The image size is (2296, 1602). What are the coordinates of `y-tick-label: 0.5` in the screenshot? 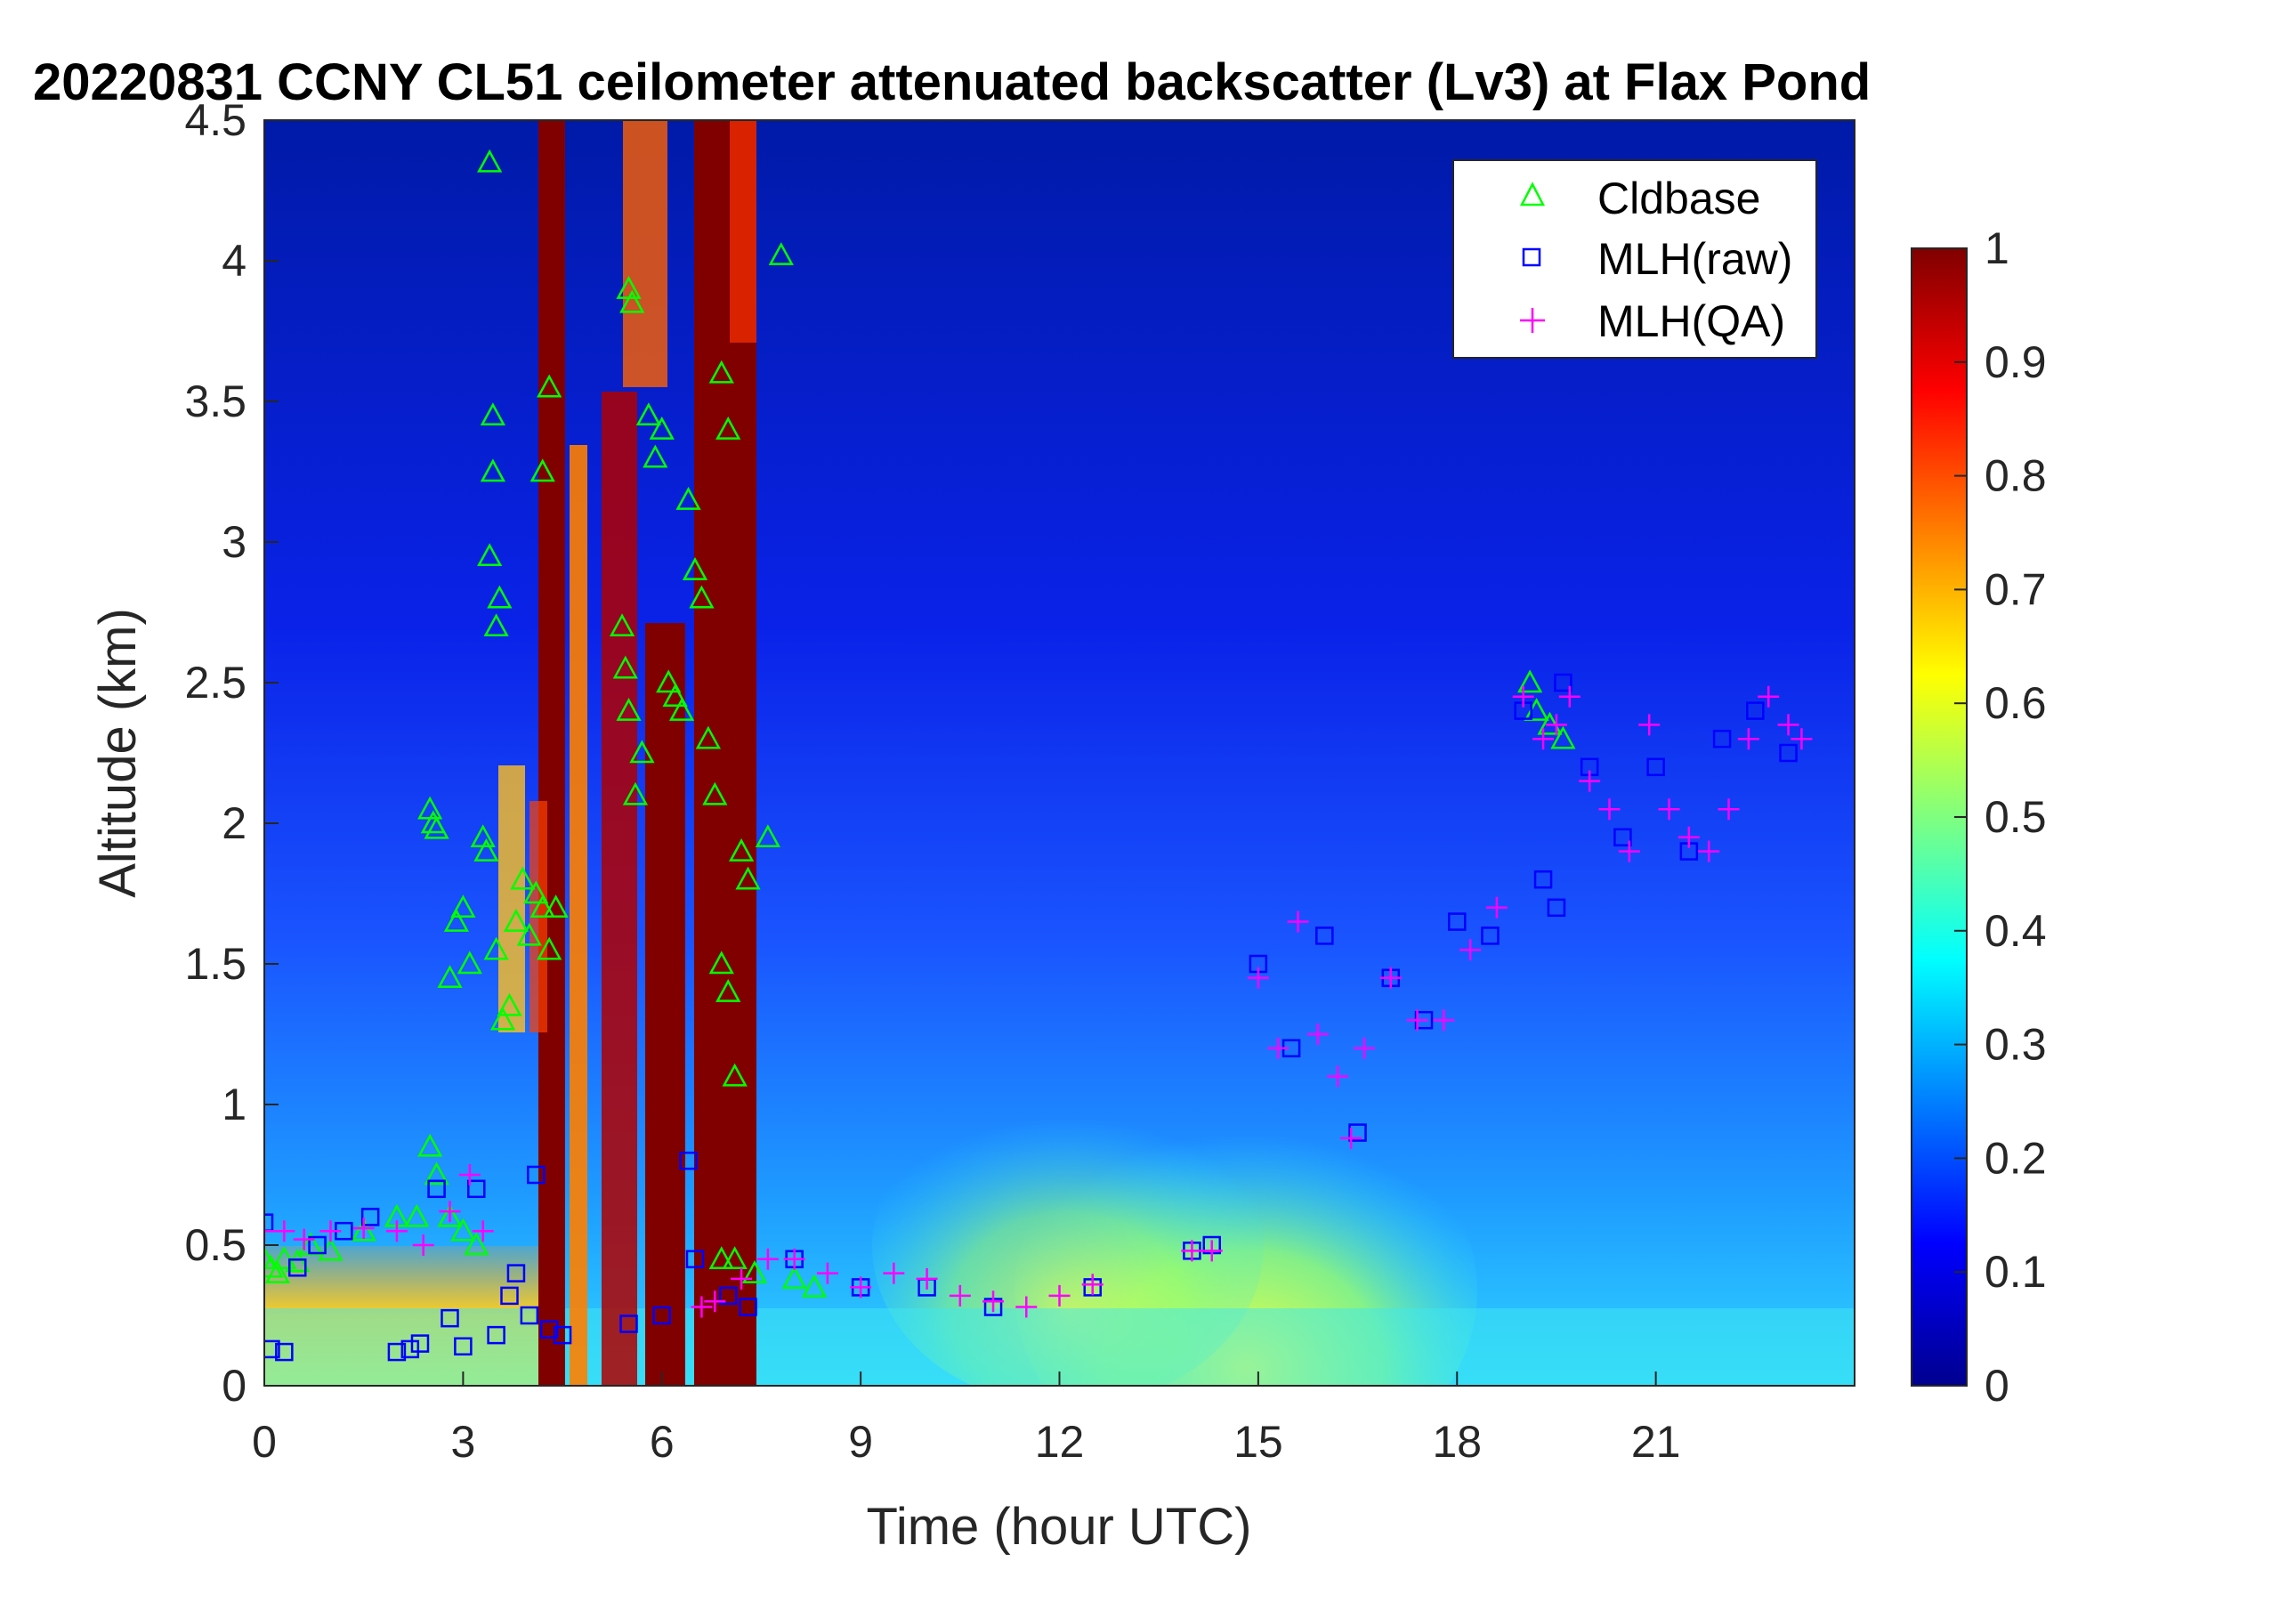 It's located at (215, 1245).